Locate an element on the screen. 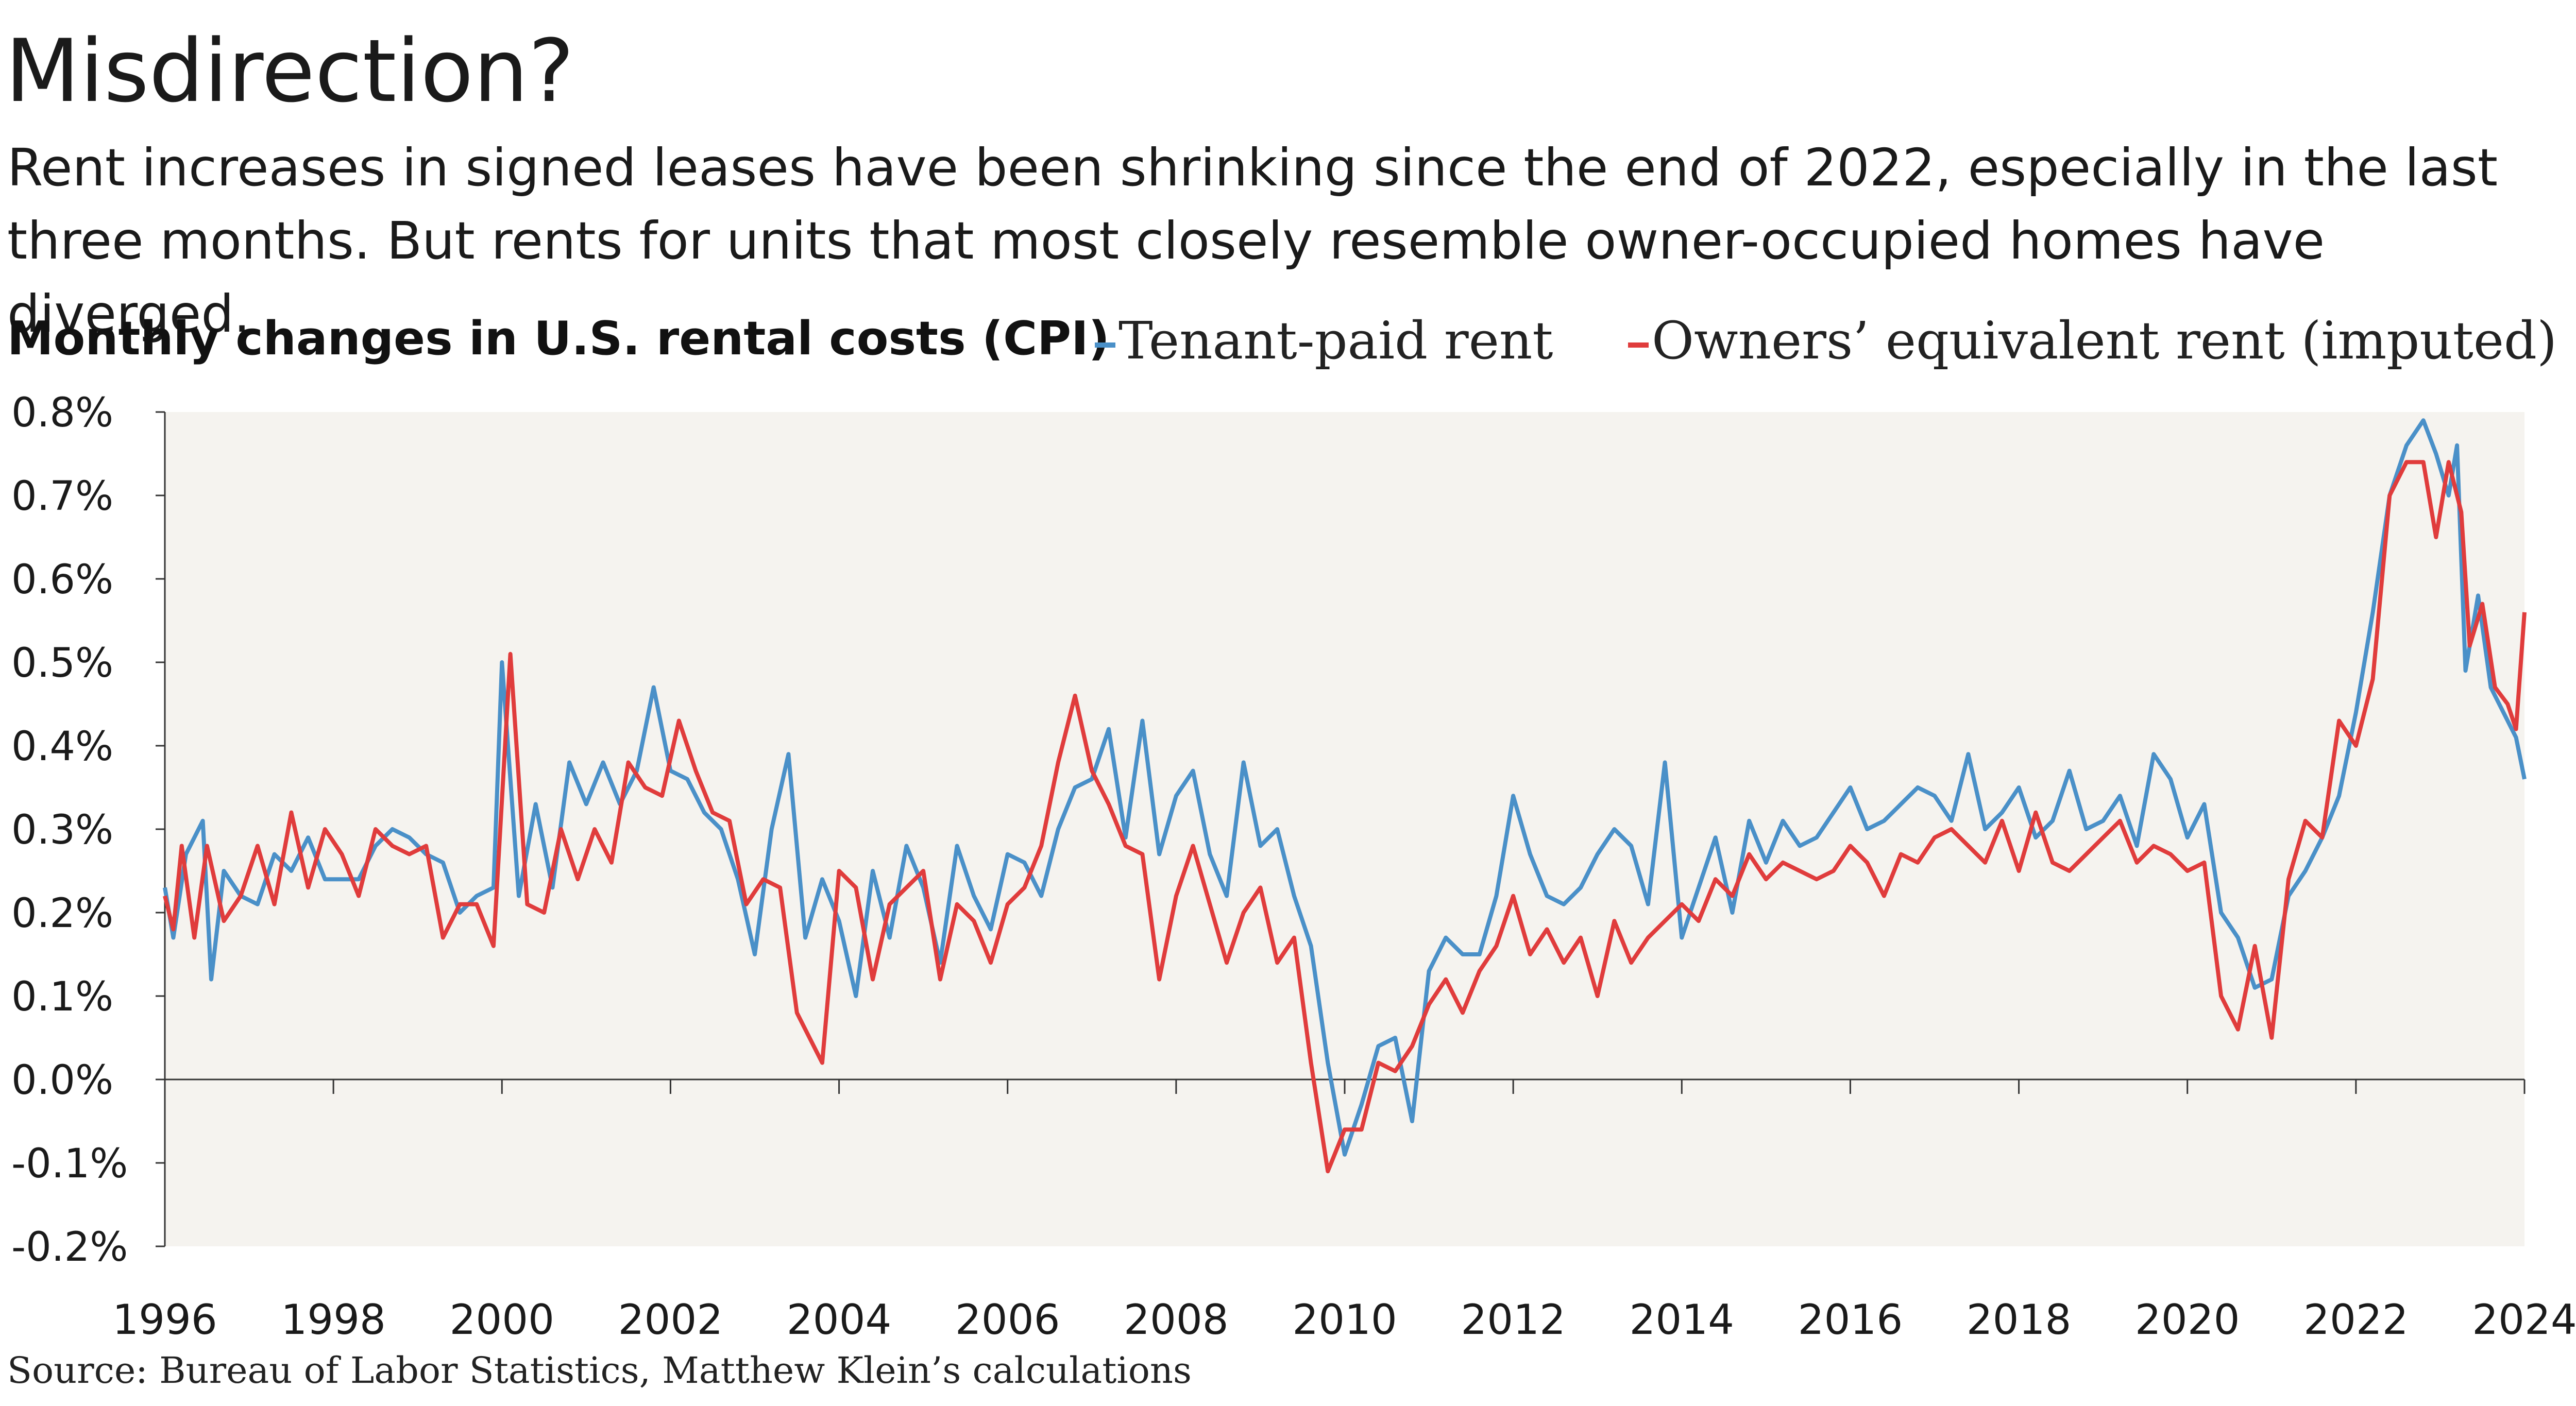 The width and height of the screenshot is (2576, 1406). x-tick-label: 2004 is located at coordinates (839, 1320).